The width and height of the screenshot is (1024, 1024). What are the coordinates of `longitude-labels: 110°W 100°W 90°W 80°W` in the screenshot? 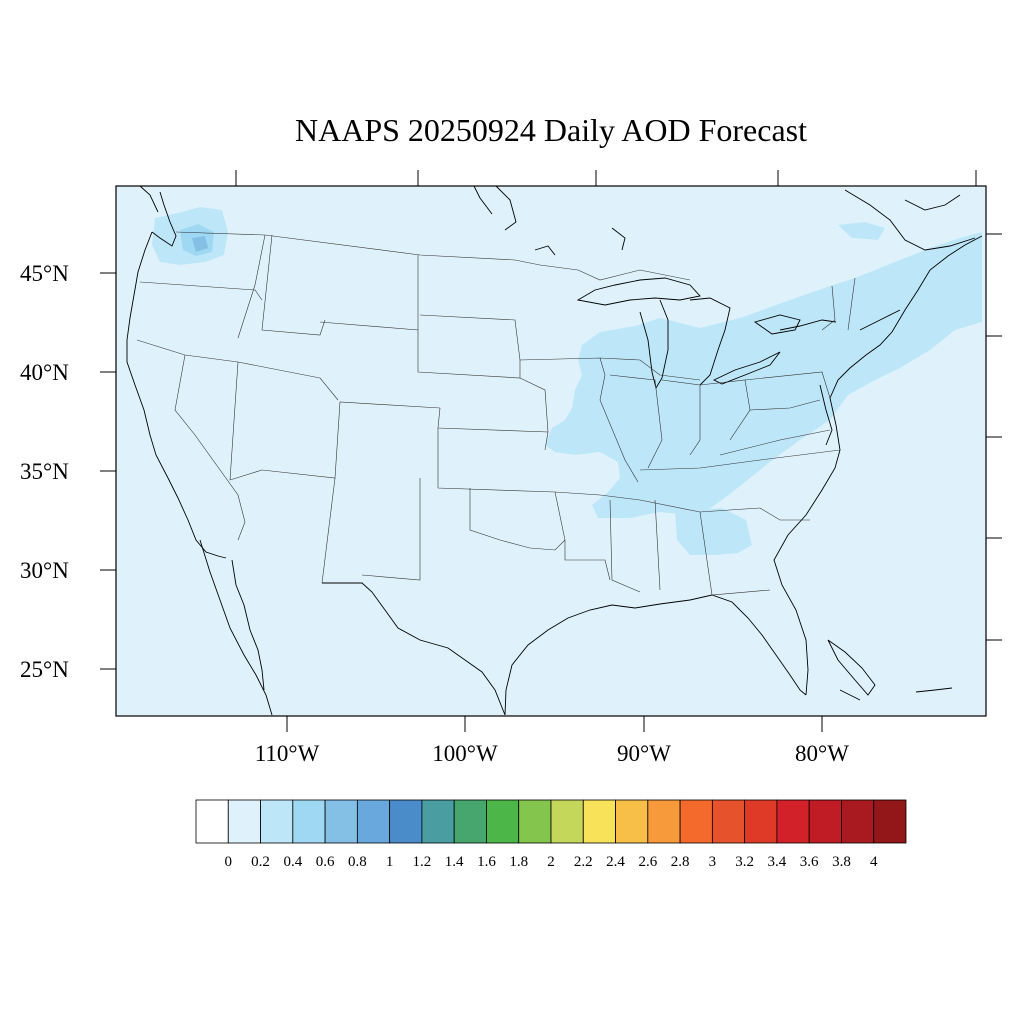 It's located at (552, 753).